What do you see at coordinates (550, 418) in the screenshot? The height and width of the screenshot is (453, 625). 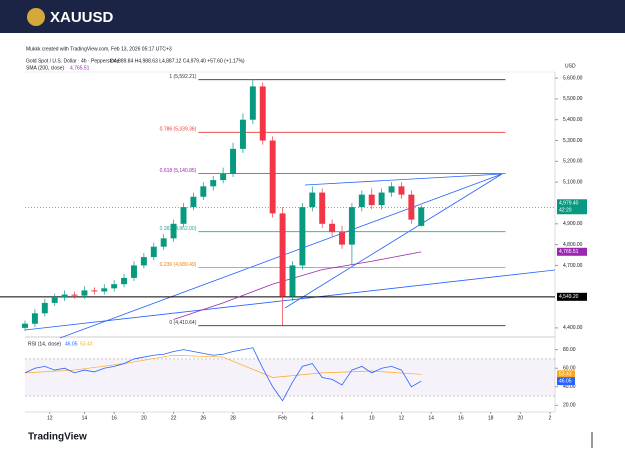 I see `x-tick-label: 2` at bounding box center [550, 418].